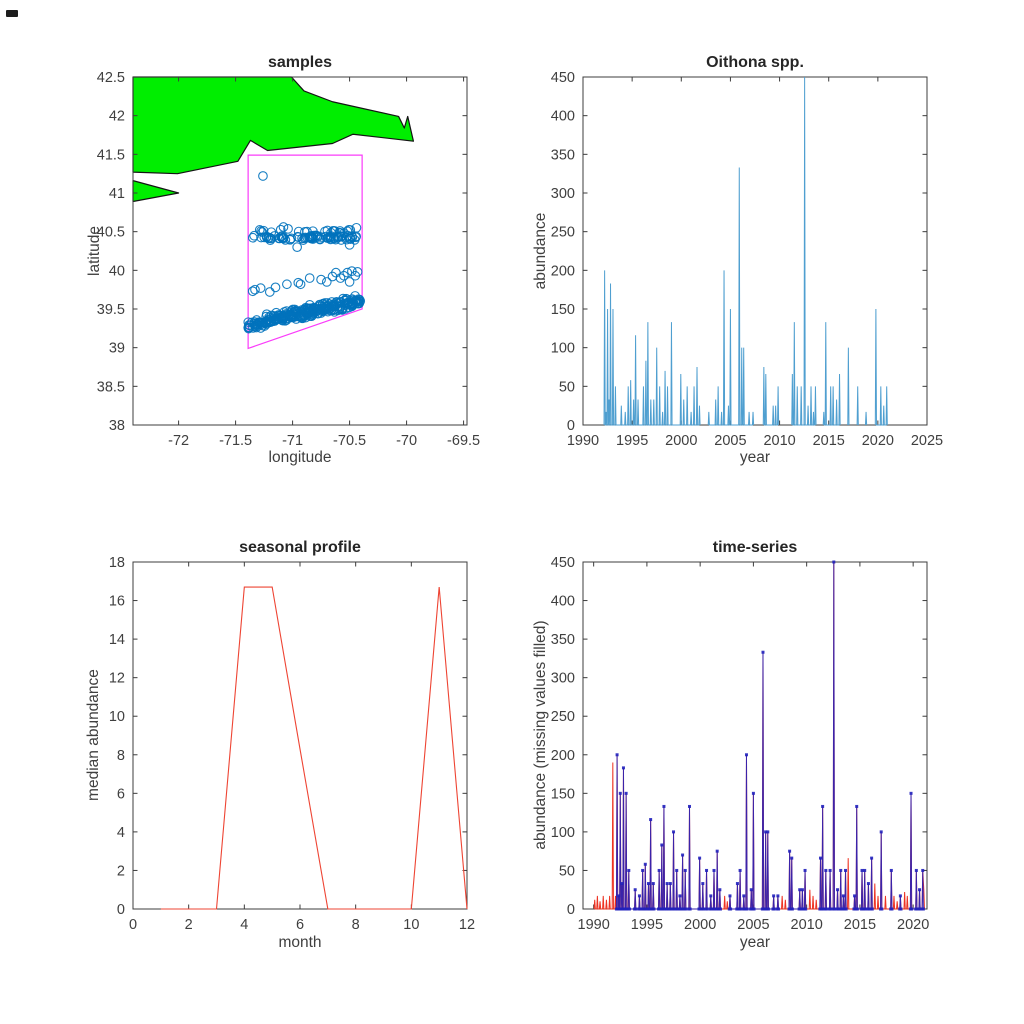  I want to click on svg-text: 42.5, so click(111, 78).